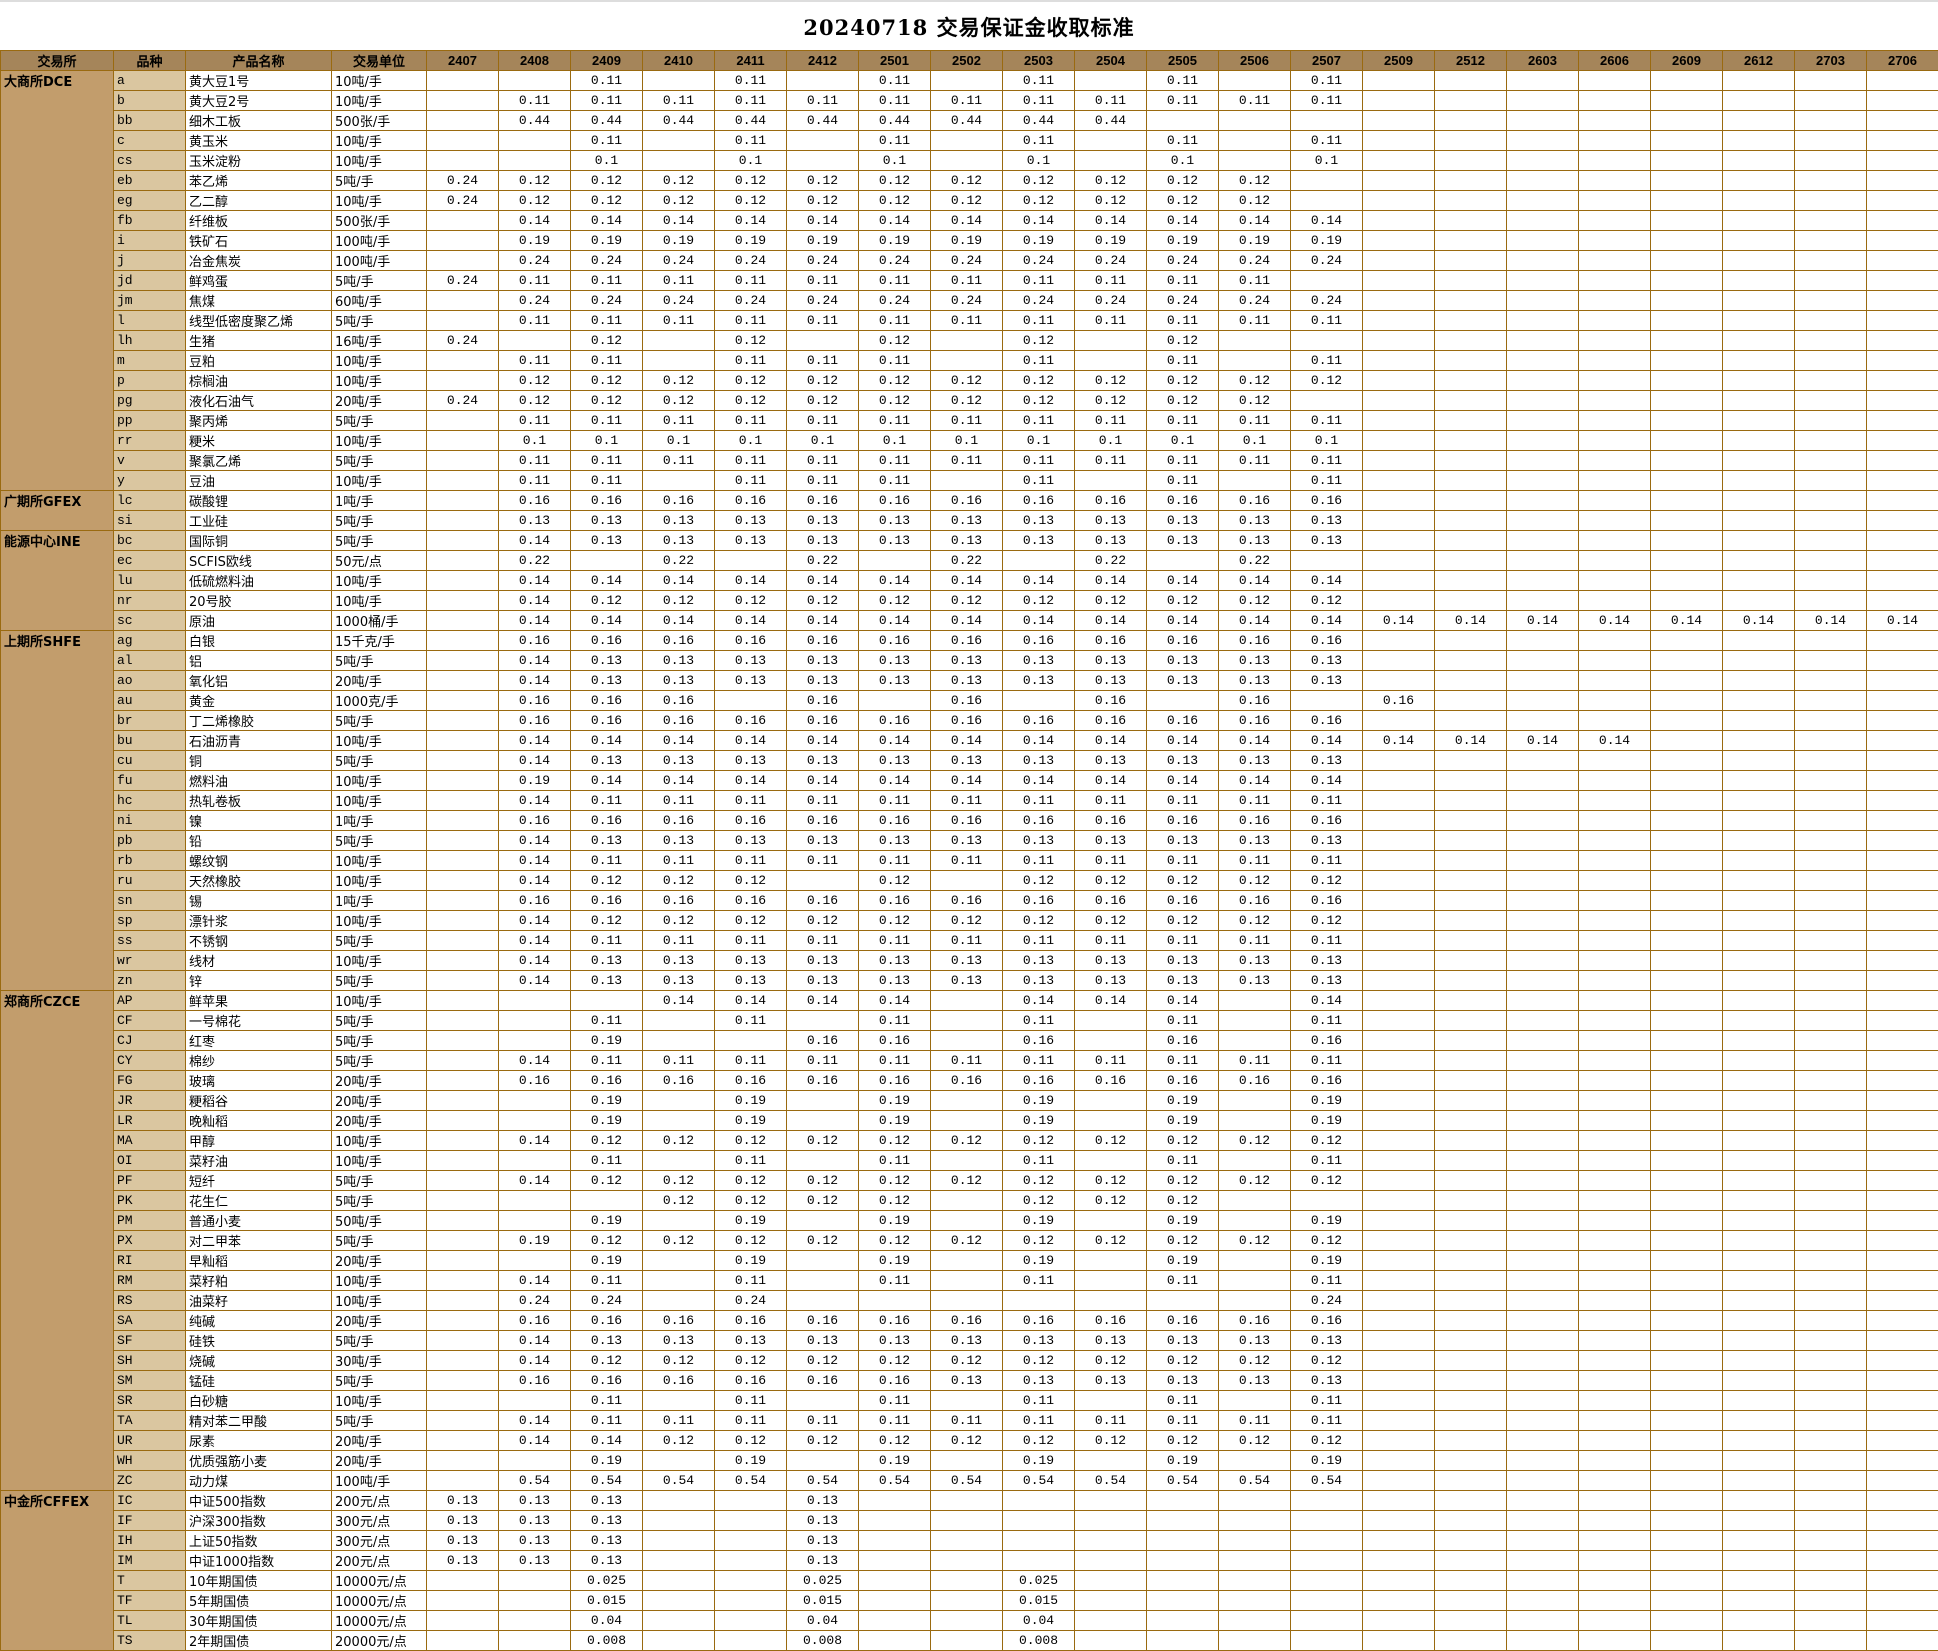 This screenshot has height=1651, width=1938. Describe the element at coordinates (150, 441) in the screenshot. I see `product-code-cell: rr` at that location.